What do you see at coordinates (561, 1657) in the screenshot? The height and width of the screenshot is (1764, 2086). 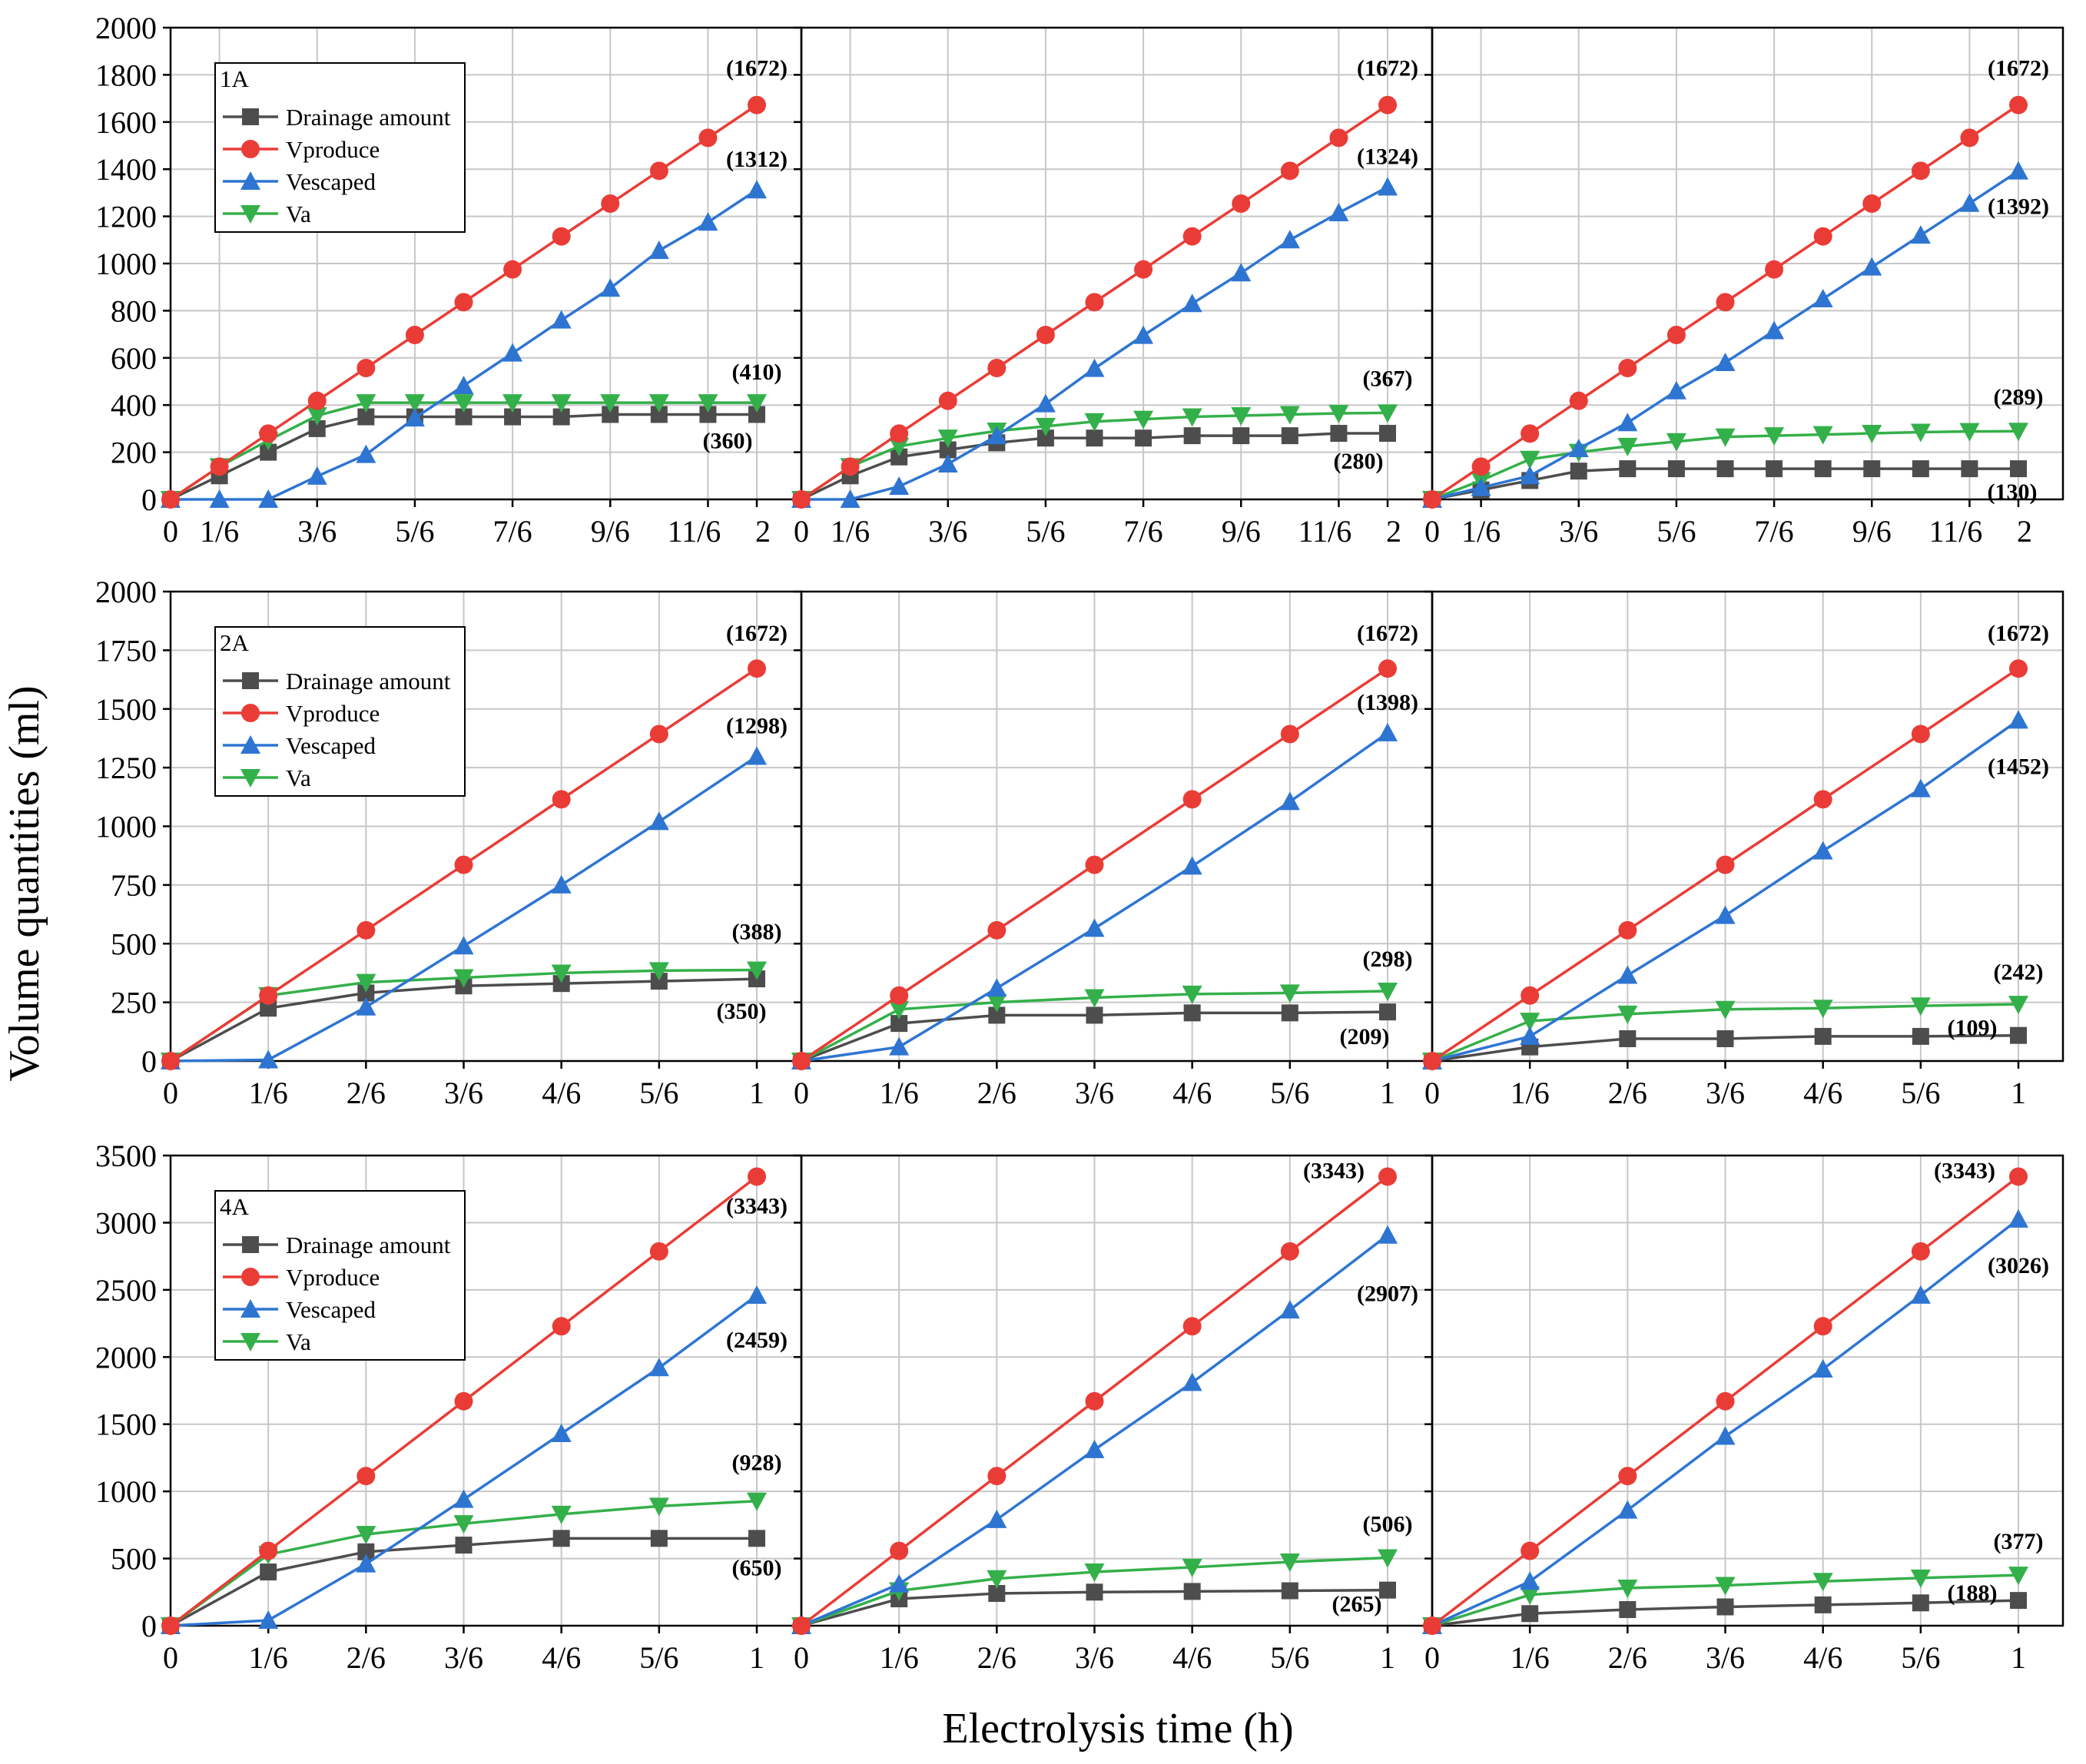 I see `x-tick-label: 4/6` at bounding box center [561, 1657].